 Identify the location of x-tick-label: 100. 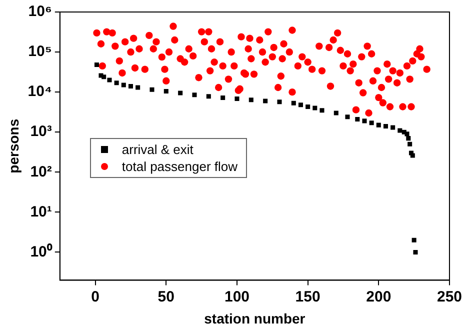
(237, 297).